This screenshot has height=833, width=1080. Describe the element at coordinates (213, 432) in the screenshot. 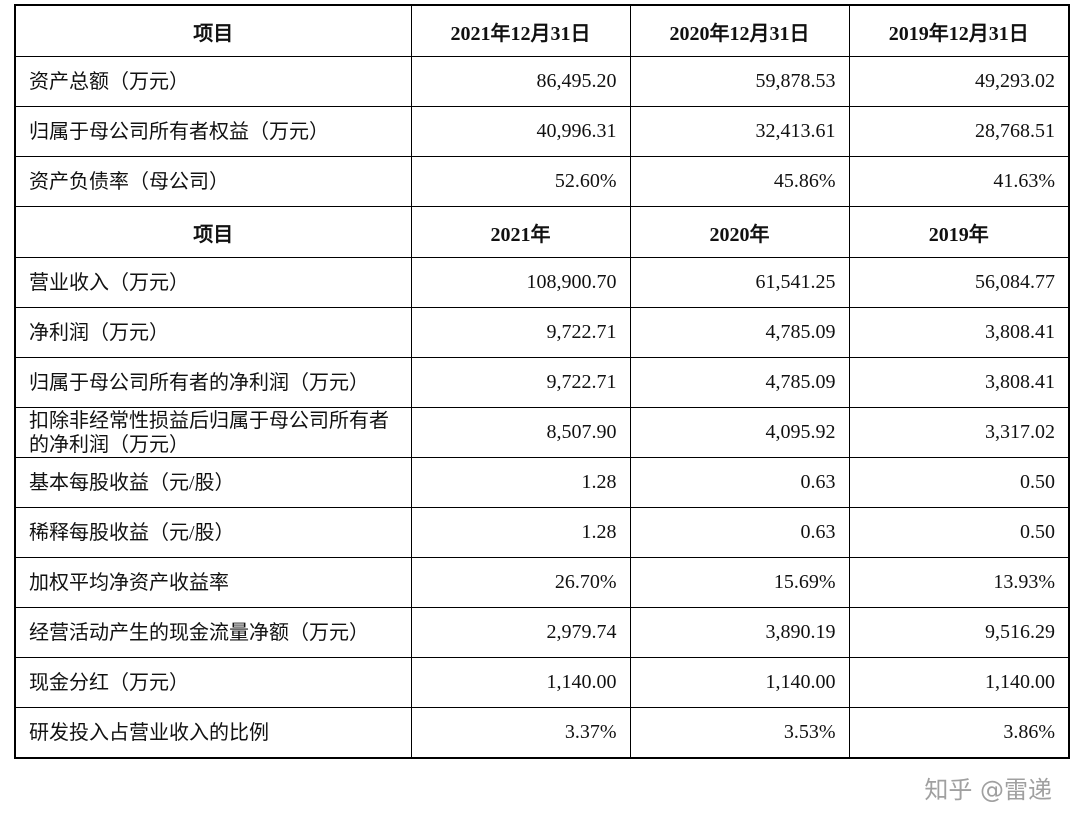

I see `label-cell: 扣除非经常性损益后归属于母公司所有者的净利润（万元）` at that location.